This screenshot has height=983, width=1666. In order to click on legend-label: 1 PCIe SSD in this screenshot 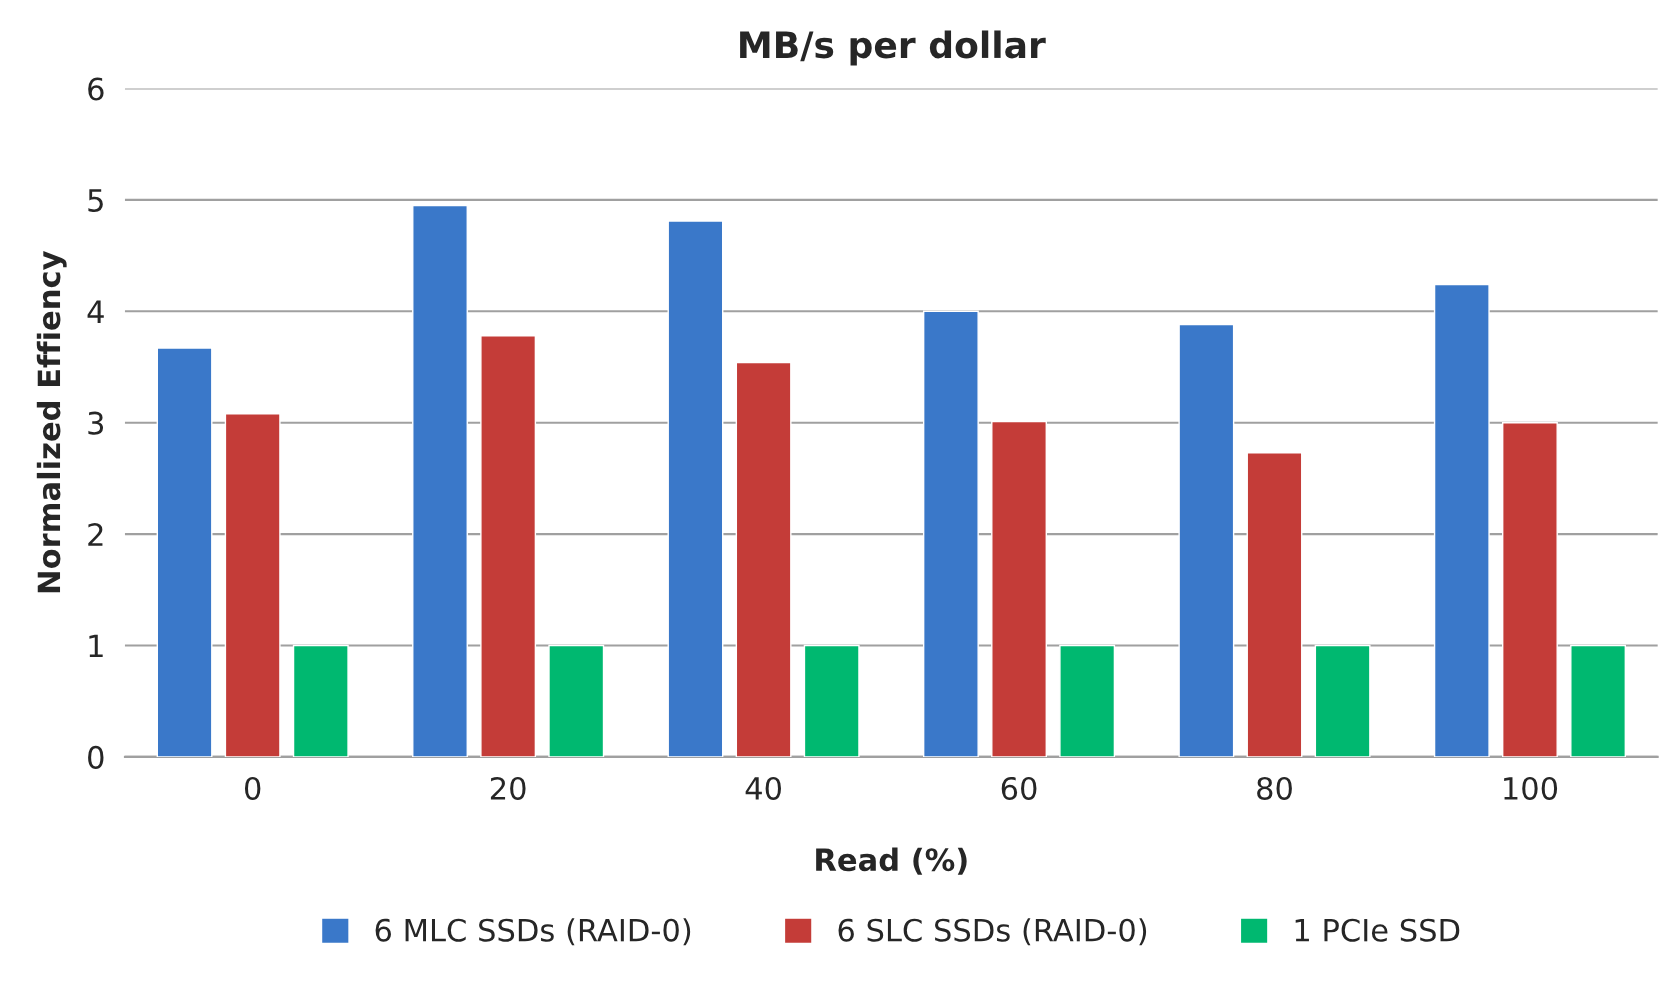, I will do `click(1377, 930)`.